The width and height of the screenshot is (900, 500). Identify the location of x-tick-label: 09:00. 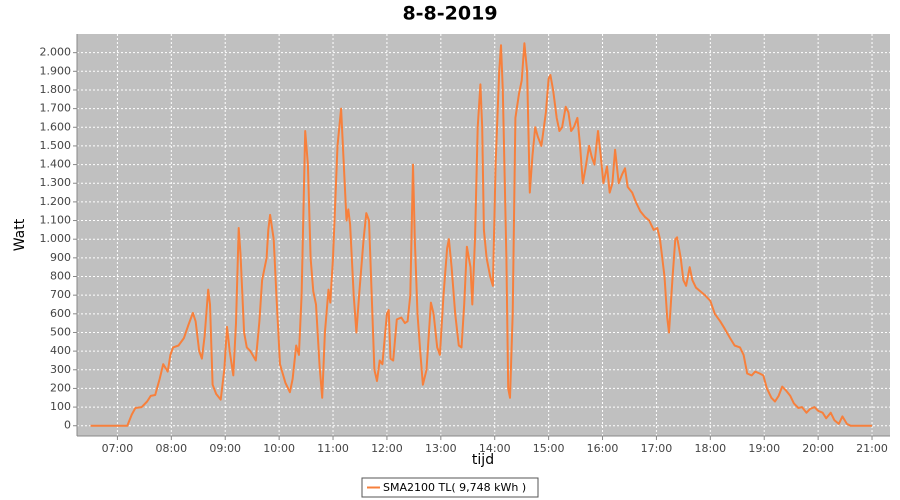
(225, 448).